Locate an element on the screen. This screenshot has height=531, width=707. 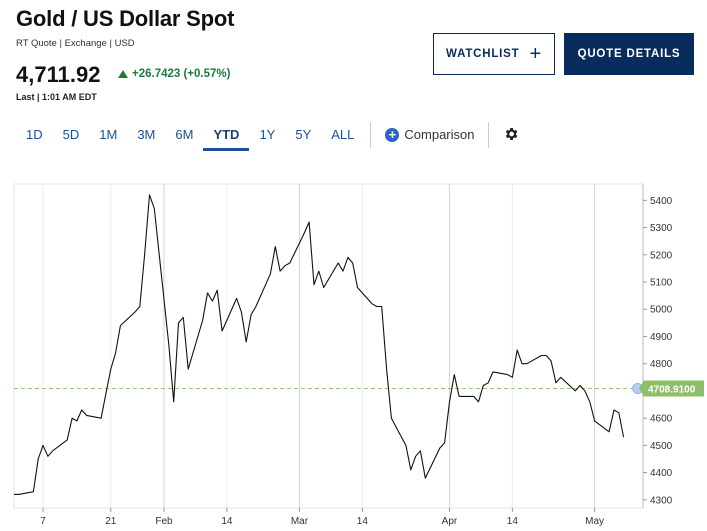
last-price-badge-label: 4708.9100 is located at coordinates (672, 389).